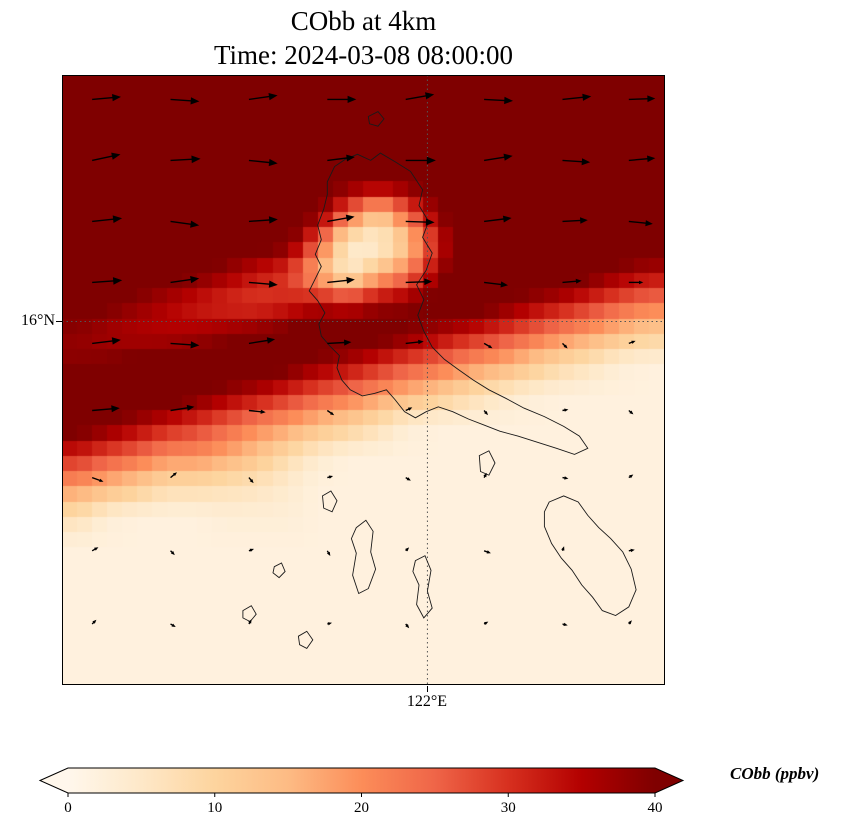 The width and height of the screenshot is (854, 836). What do you see at coordinates (59, 321) in the screenshot?
I see `y-axis-tick-mark` at bounding box center [59, 321].